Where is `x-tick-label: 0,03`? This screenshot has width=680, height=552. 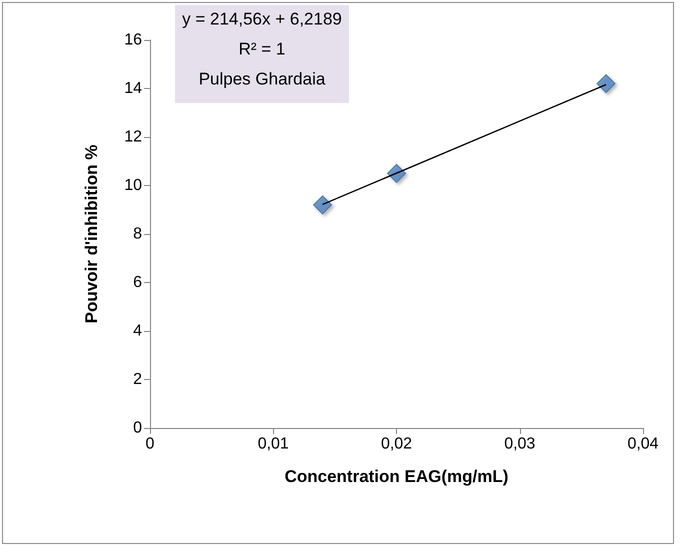
x-tick-label: 0,03 is located at coordinates (520, 444).